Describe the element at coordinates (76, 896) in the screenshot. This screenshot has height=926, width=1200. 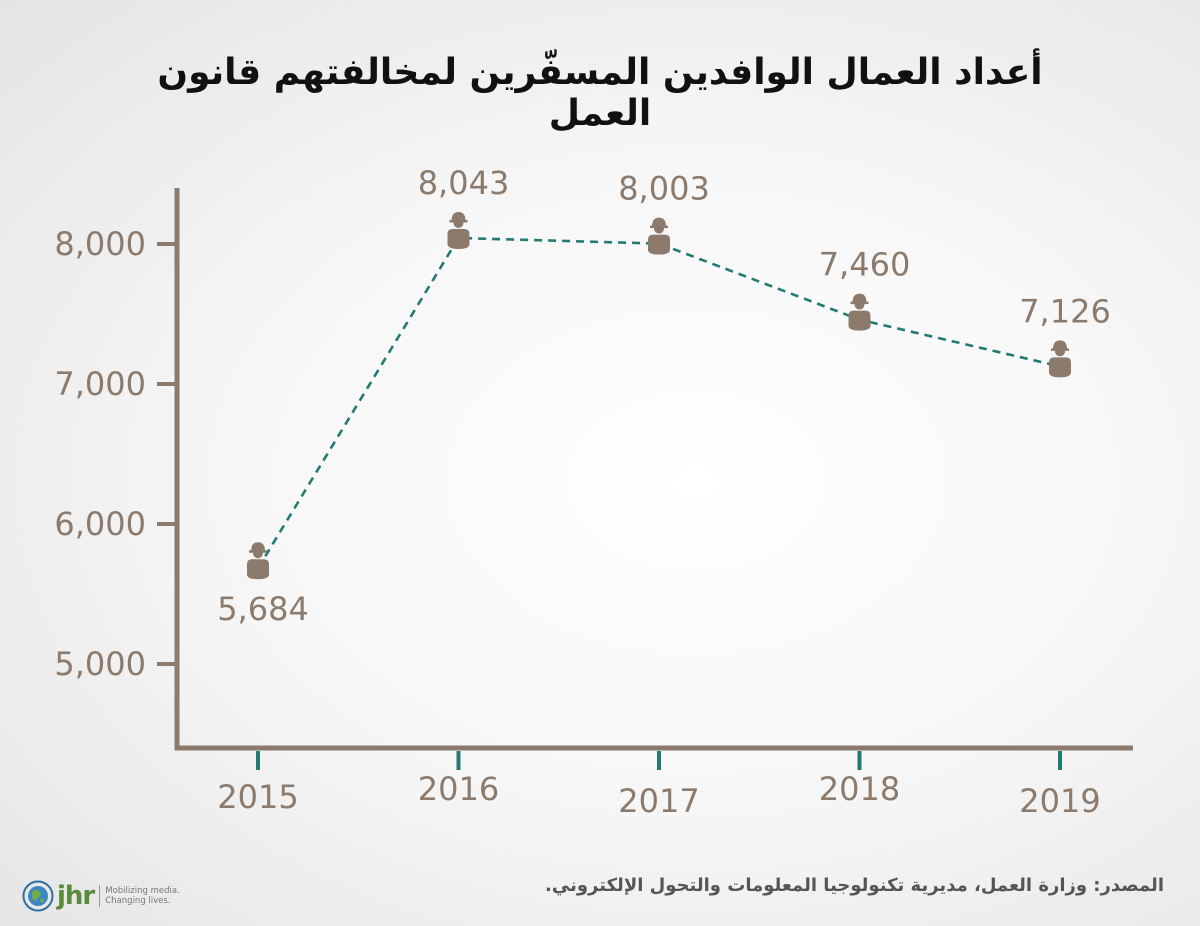
I see `logo-brand: jhr` at that location.